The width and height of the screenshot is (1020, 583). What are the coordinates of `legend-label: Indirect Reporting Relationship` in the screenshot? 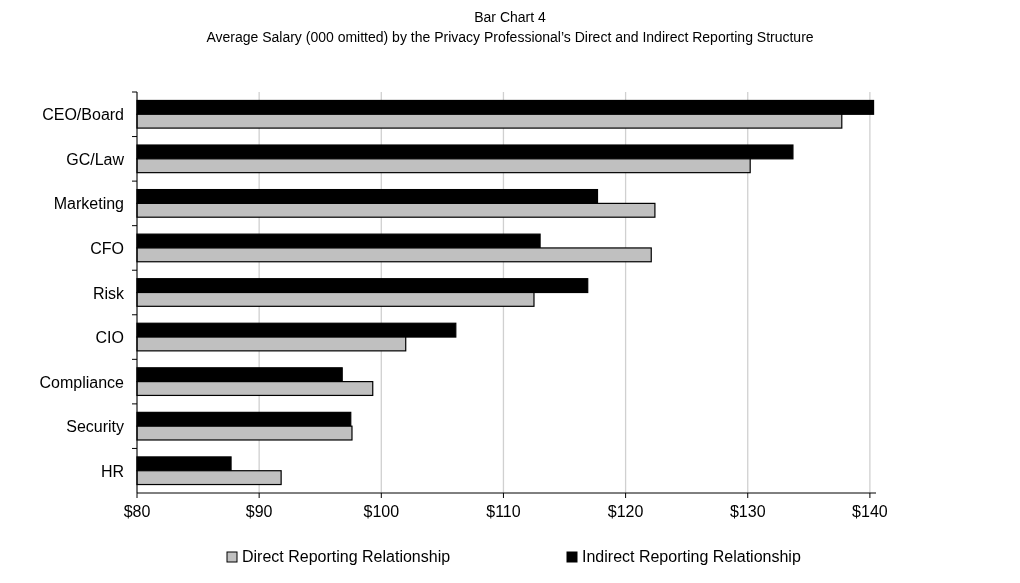 It's located at (691, 556).